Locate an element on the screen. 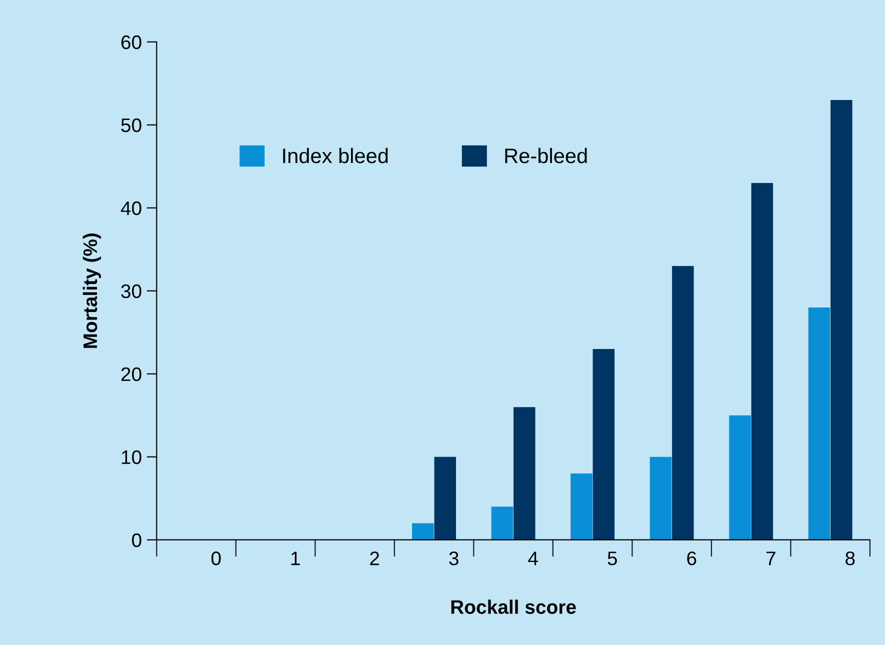 This screenshot has width=885, height=645. y-tick-label: 50 is located at coordinates (131, 125).